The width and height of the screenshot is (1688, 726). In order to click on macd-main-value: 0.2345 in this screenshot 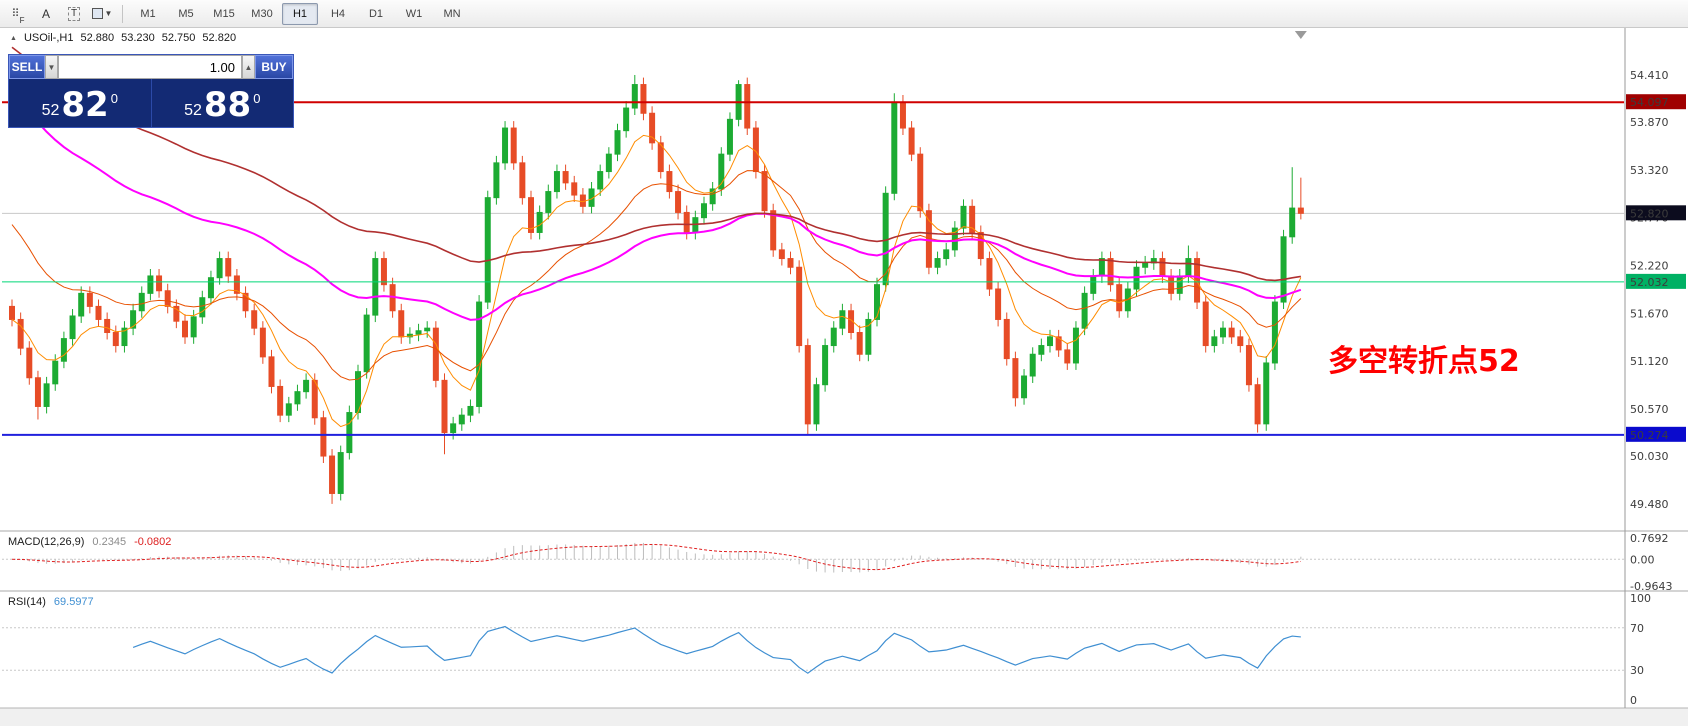, I will do `click(109, 542)`.